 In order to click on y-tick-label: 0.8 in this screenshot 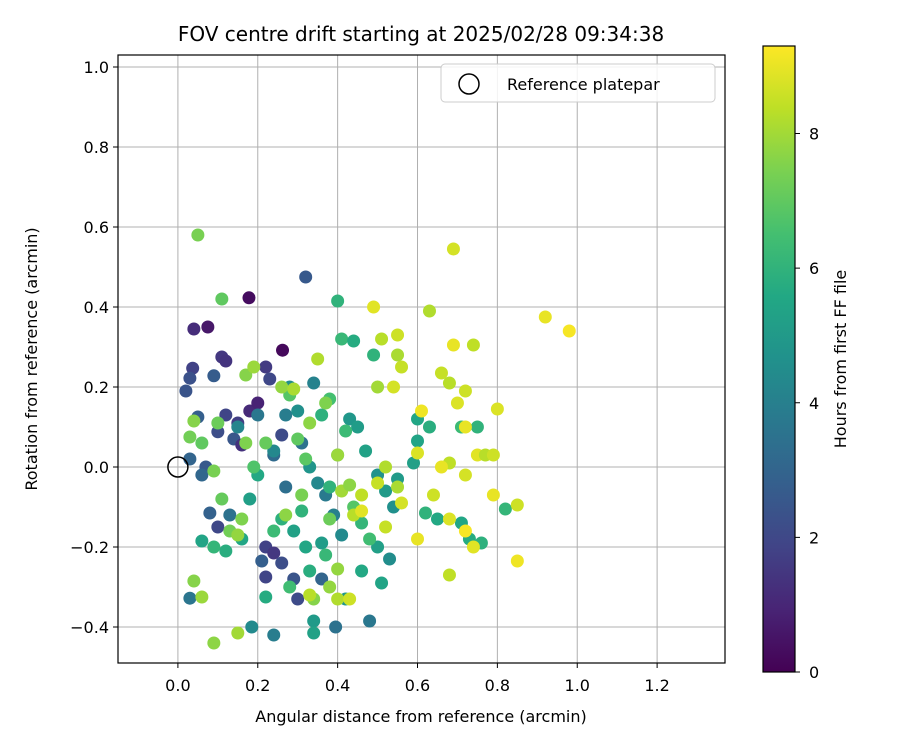, I will do `click(96, 147)`.